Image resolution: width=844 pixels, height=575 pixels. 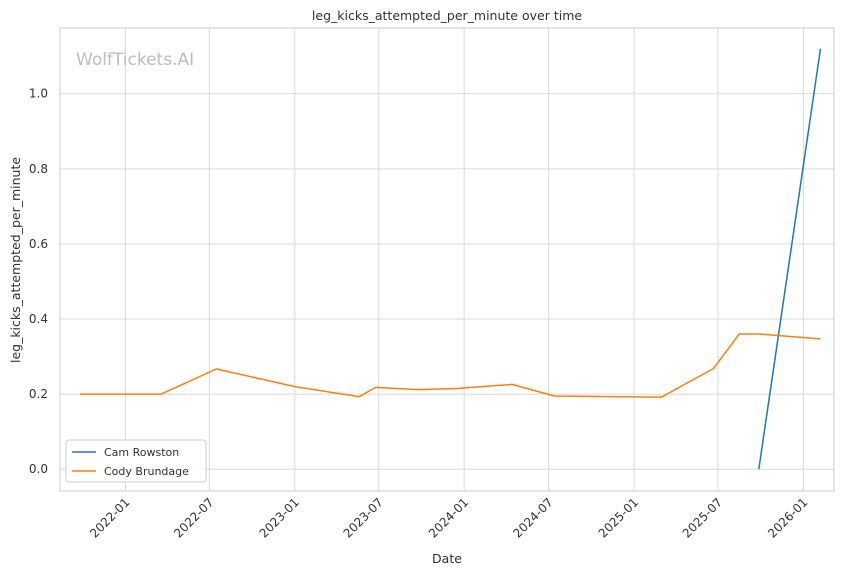 What do you see at coordinates (141, 452) in the screenshot?
I see `legend-label: Cam Rowston` at bounding box center [141, 452].